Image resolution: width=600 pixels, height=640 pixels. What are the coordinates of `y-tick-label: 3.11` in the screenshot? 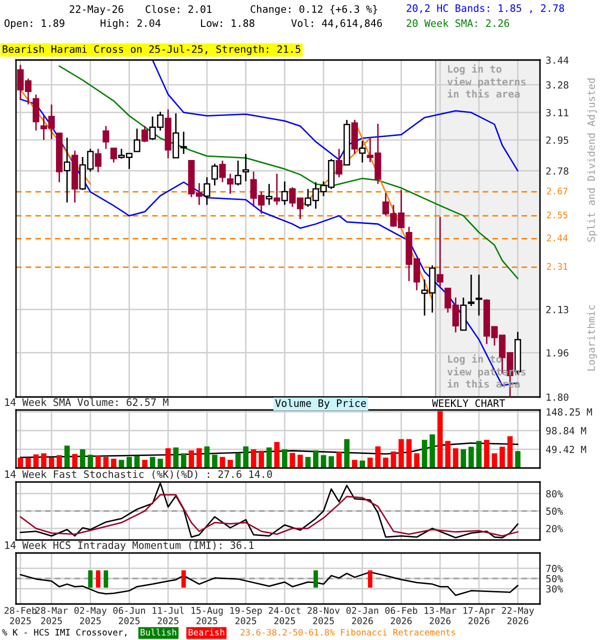 It's located at (557, 112).